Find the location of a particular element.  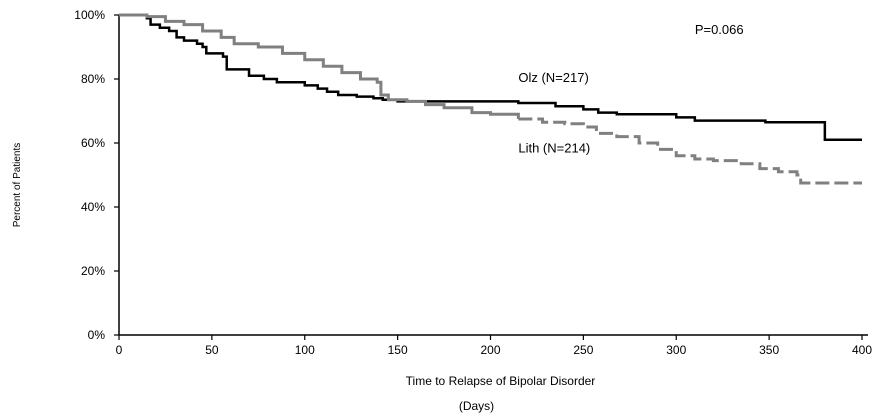

y-tick-label: 20% is located at coordinates (93, 271).